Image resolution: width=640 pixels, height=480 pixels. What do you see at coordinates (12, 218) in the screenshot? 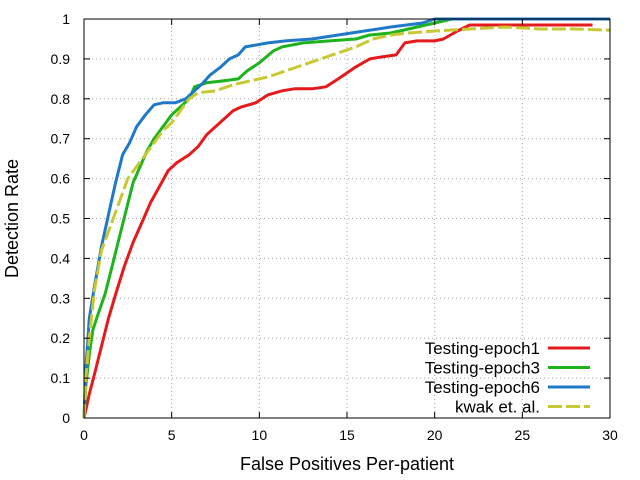
I see `y-axis-label: Detection Rate` at bounding box center [12, 218].